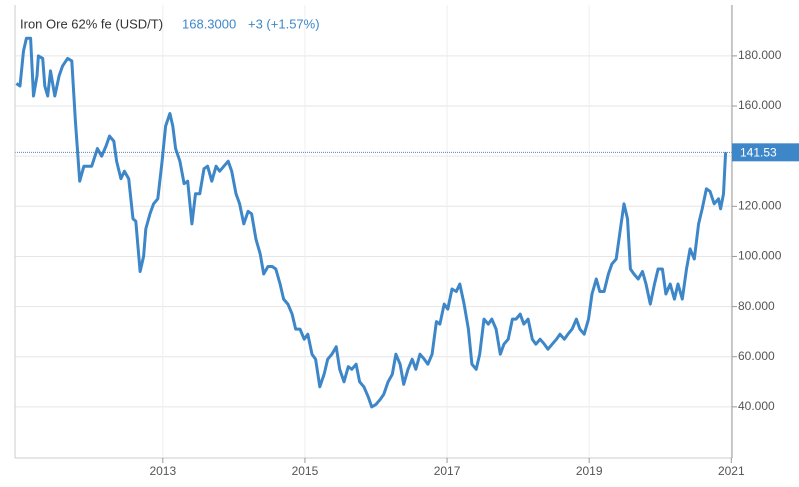 This screenshot has width=799, height=487. Describe the element at coordinates (731, 471) in the screenshot. I see `x-tick-label: 2021` at that location.